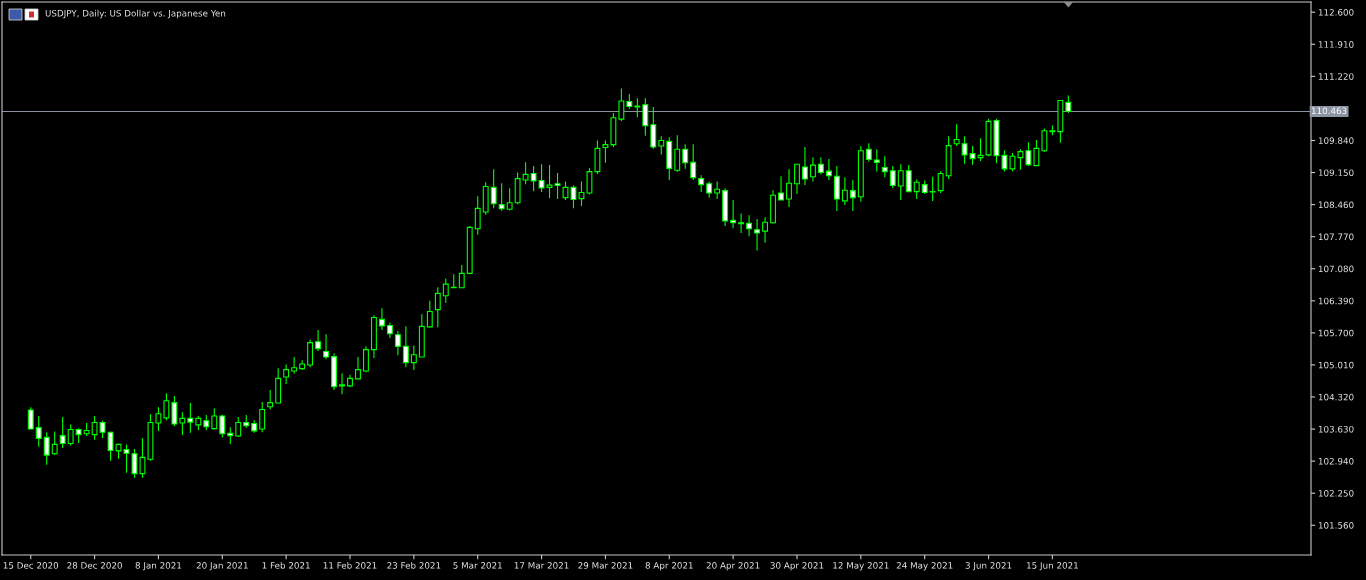 The width and height of the screenshot is (1366, 580). Describe the element at coordinates (988, 566) in the screenshot. I see `x-tick-label: 3 Jun 2021` at that location.